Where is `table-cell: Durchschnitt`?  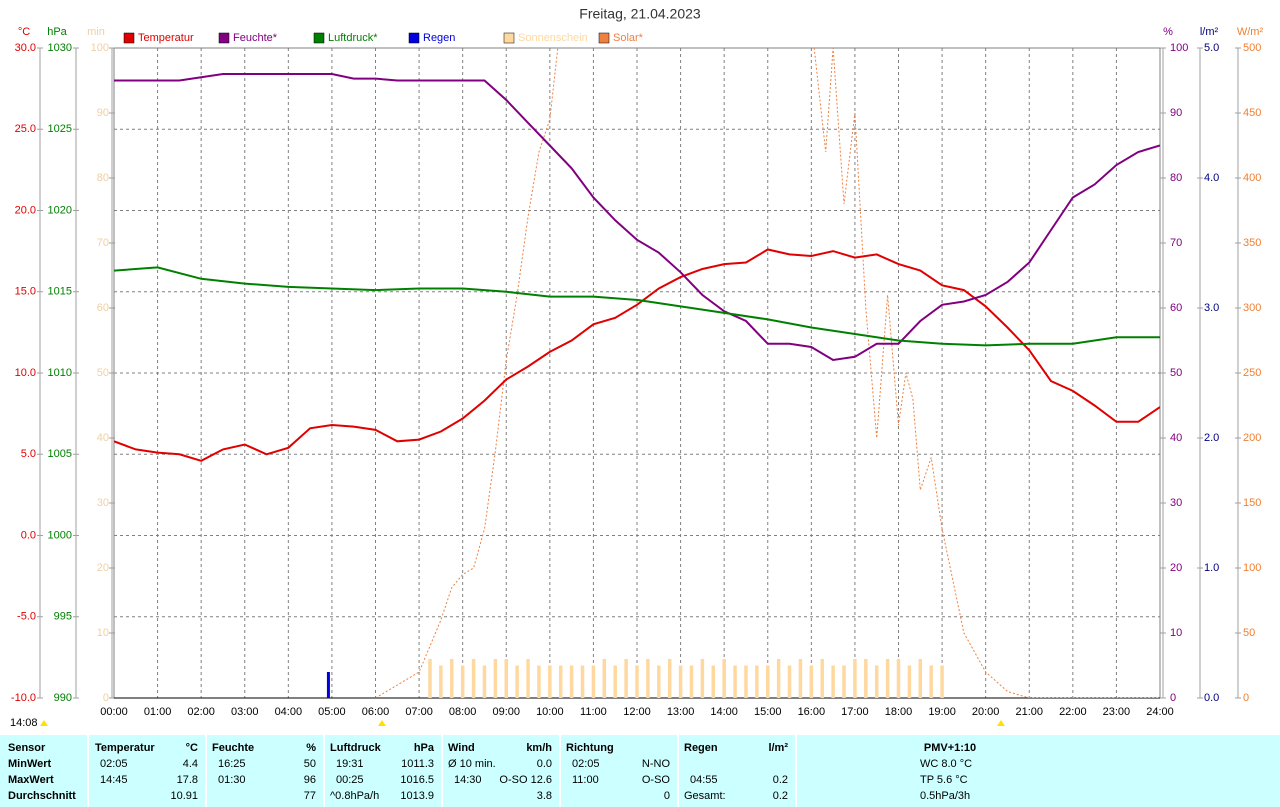 table-cell: Durchschnitt is located at coordinates (42, 796).